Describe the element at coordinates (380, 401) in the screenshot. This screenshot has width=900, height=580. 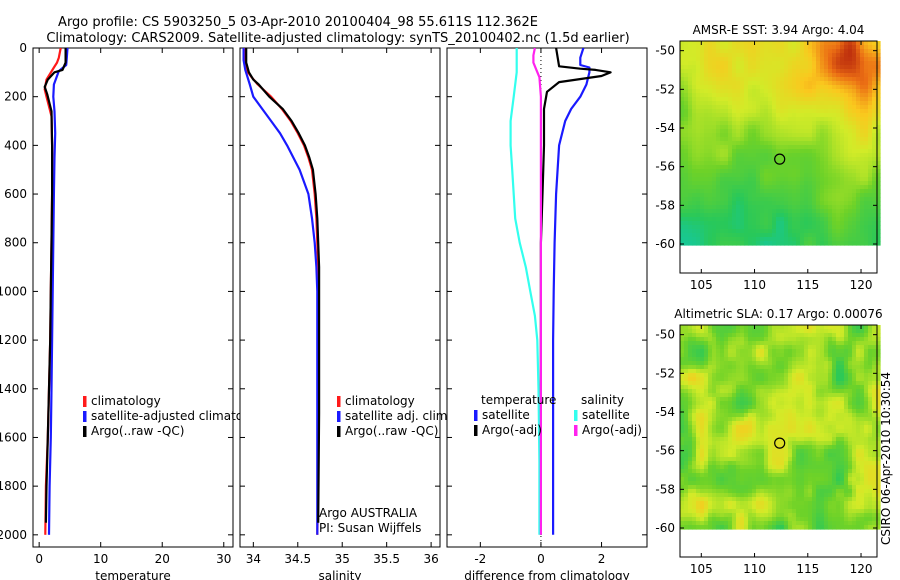
I see `salinity-legend-label: climatology` at that location.